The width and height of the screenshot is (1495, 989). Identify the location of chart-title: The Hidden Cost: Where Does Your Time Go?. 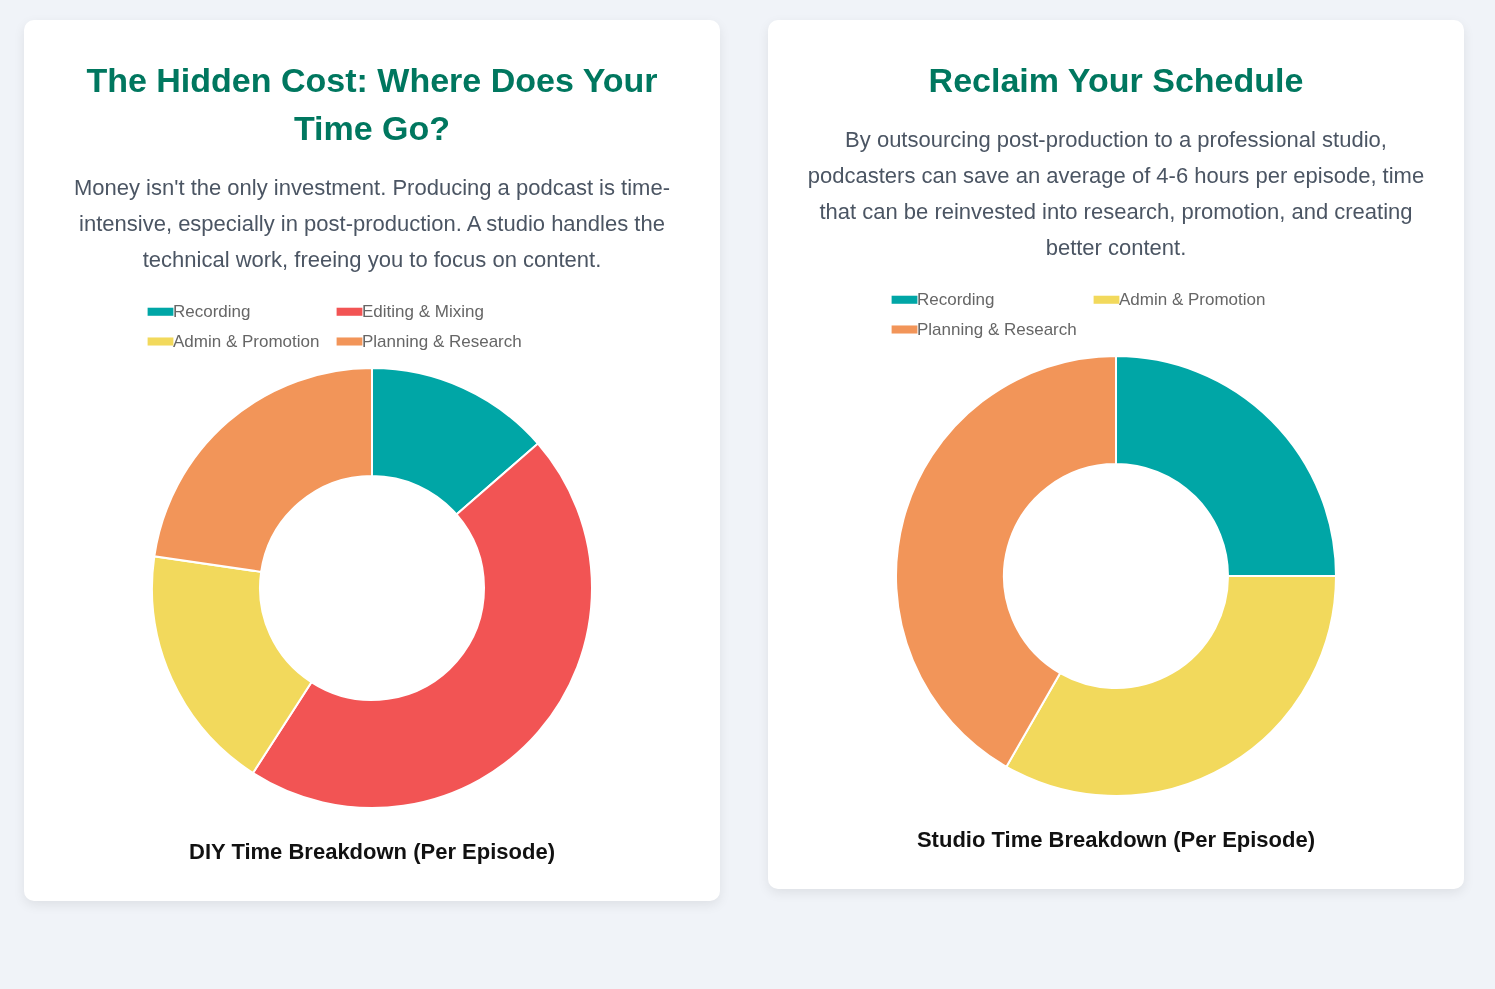
(372, 104).